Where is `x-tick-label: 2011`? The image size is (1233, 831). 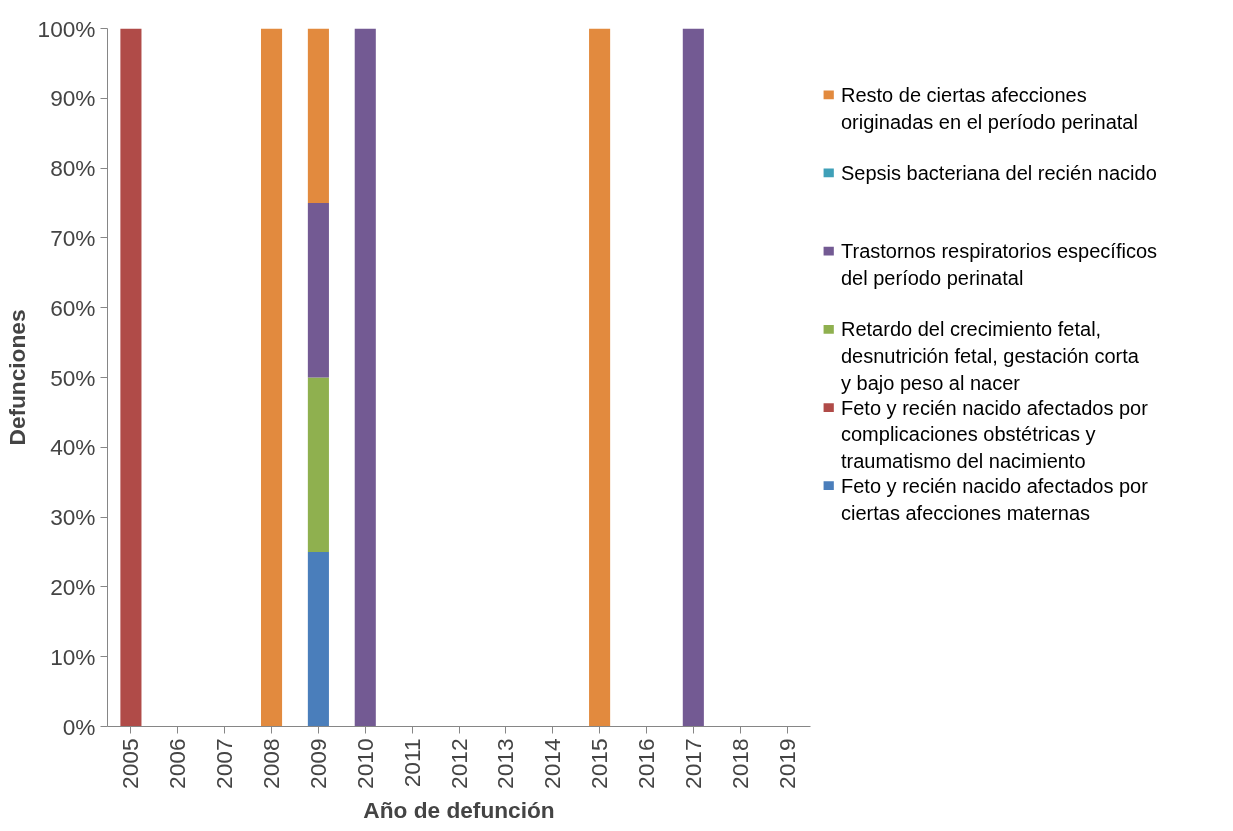 x-tick-label: 2011 is located at coordinates (411, 763).